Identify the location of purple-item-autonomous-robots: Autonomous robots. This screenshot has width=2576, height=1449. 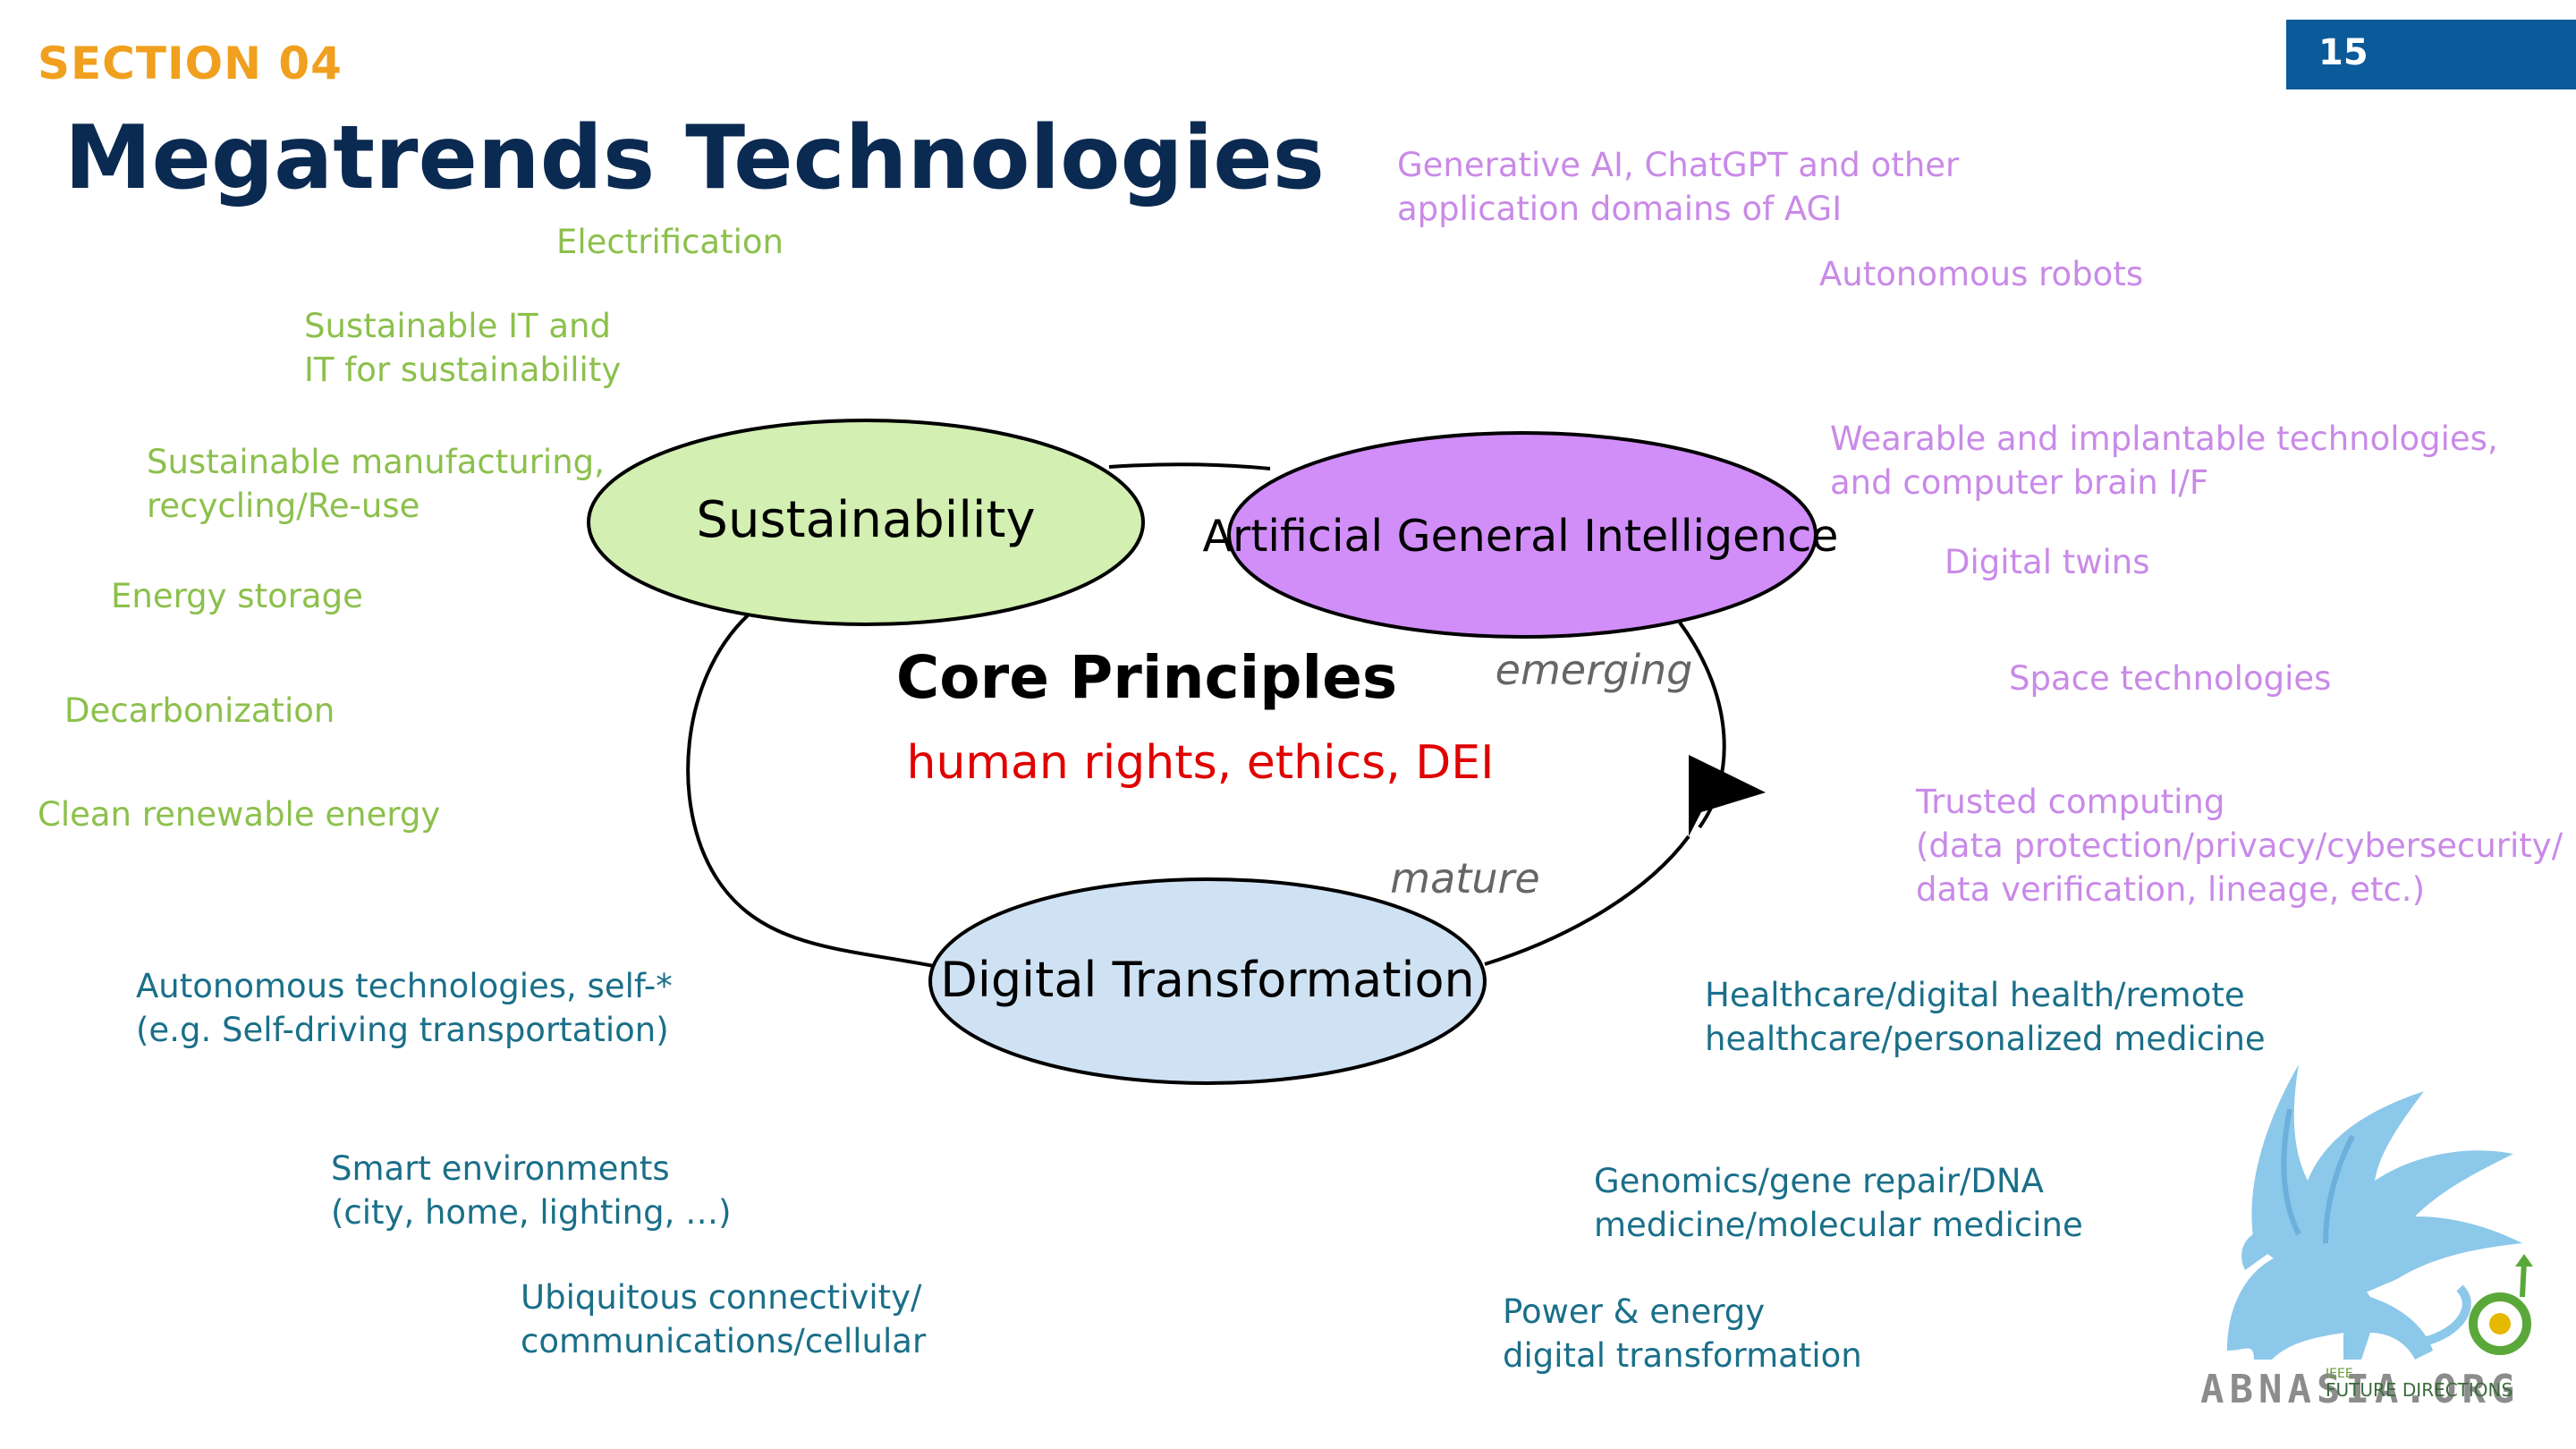
(1981, 274).